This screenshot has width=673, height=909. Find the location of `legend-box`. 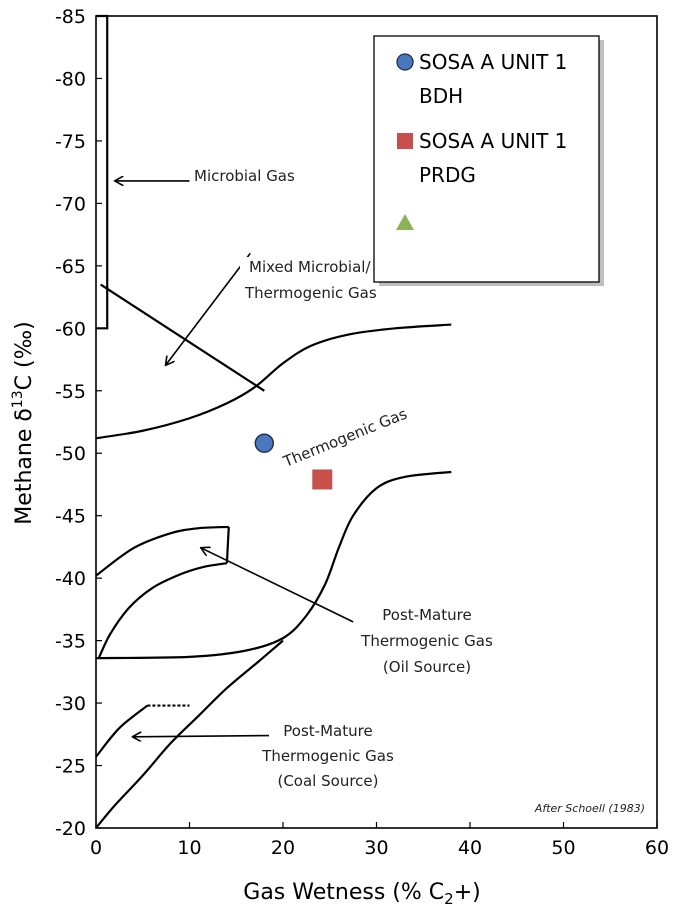

legend-box is located at coordinates (486, 159).